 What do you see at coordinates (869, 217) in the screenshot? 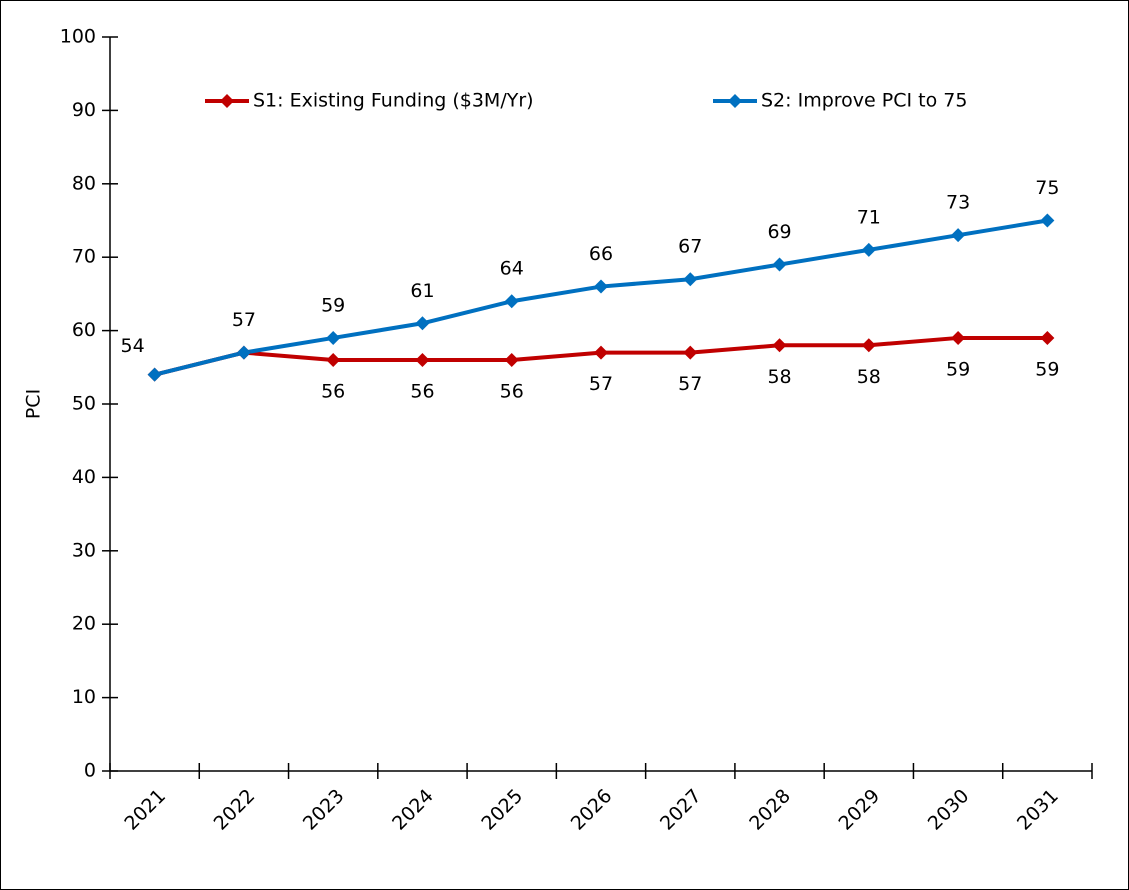
I see `data-label: 71` at bounding box center [869, 217].